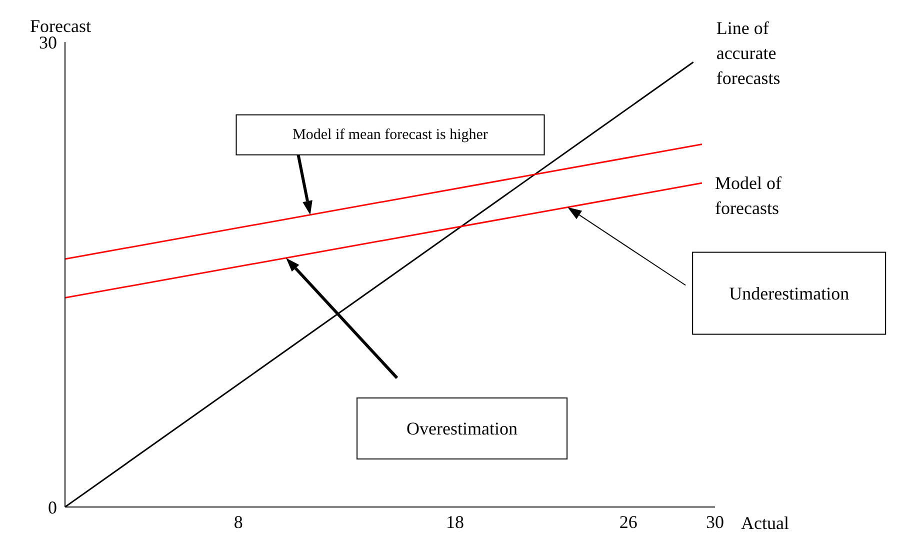 This screenshot has height=549, width=902. What do you see at coordinates (52, 507) in the screenshot?
I see `y-tick-label: 0` at bounding box center [52, 507].